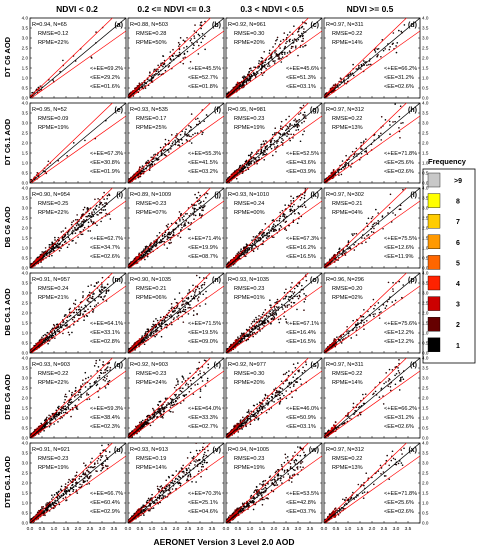  Describe the element at coordinates (7, 227) in the screenshot. I see `row-label-3: DB C6 AOD` at that location.